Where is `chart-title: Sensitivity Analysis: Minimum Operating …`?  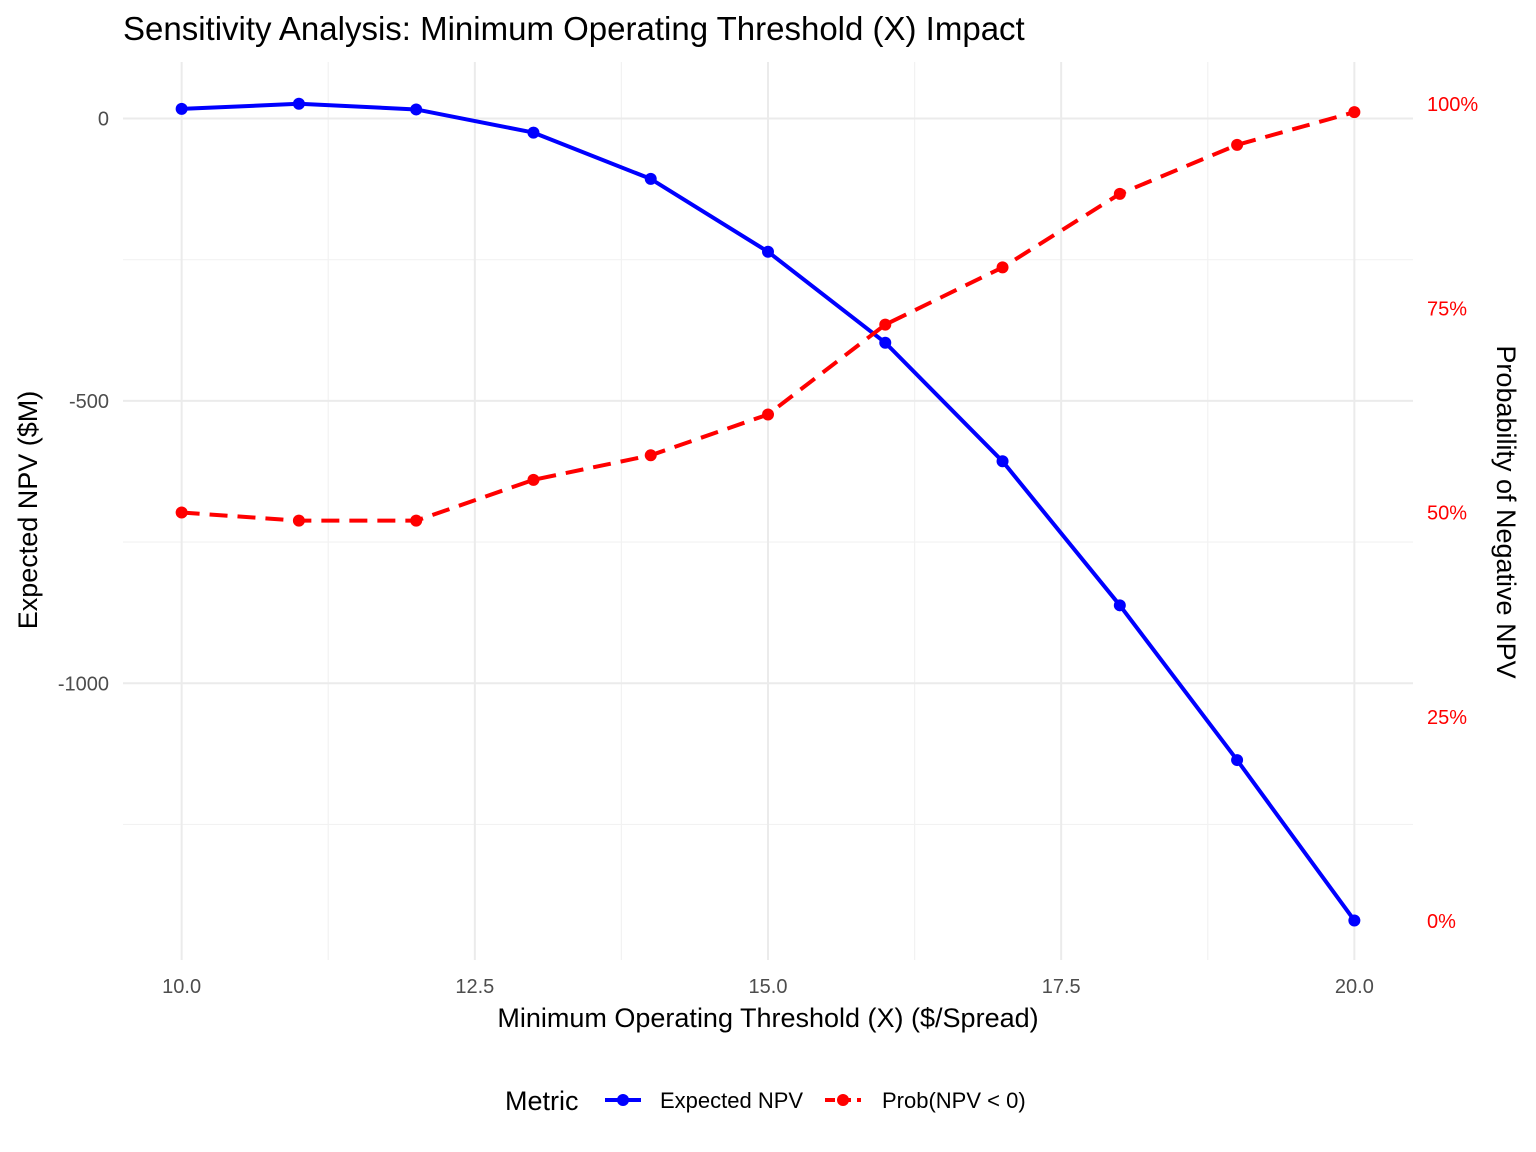 chart-title: Sensitivity Analysis: Minimum Operating … is located at coordinates (574, 28).